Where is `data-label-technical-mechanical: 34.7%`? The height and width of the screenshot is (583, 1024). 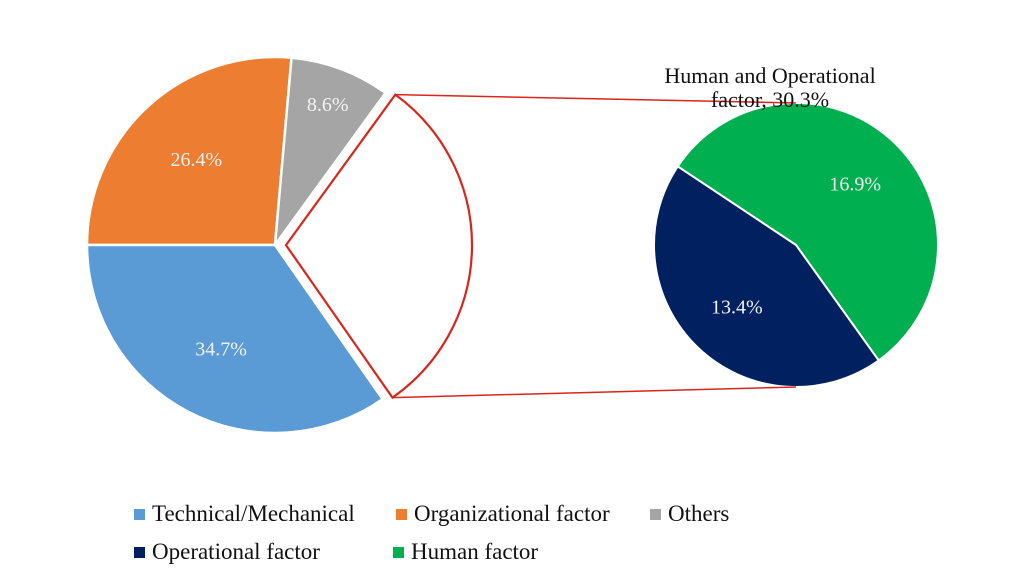 data-label-technical-mechanical: 34.7% is located at coordinates (221, 349).